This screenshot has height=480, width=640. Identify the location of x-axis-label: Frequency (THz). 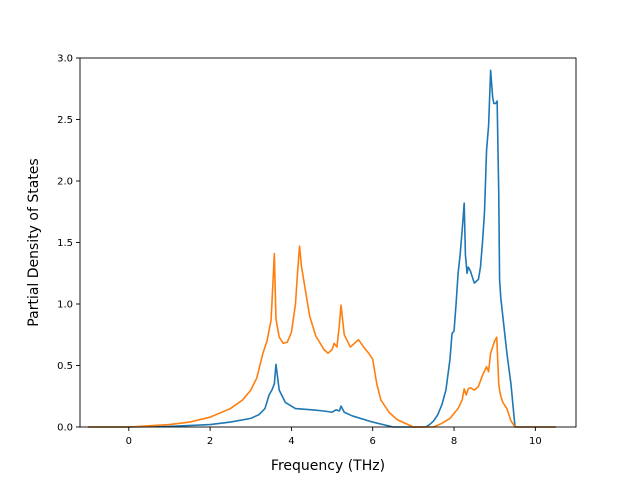
(328, 466).